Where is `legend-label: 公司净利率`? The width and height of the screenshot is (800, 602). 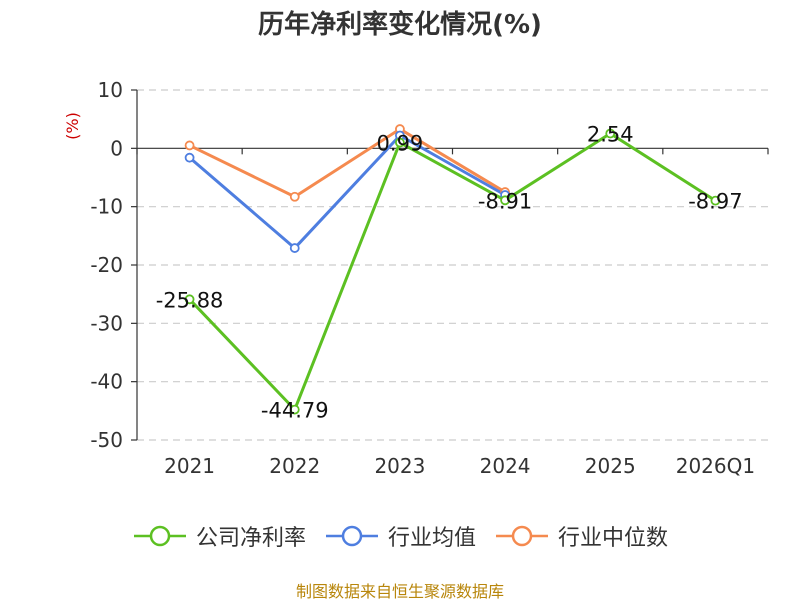
legend-label: 公司净利率 is located at coordinates (250, 538).